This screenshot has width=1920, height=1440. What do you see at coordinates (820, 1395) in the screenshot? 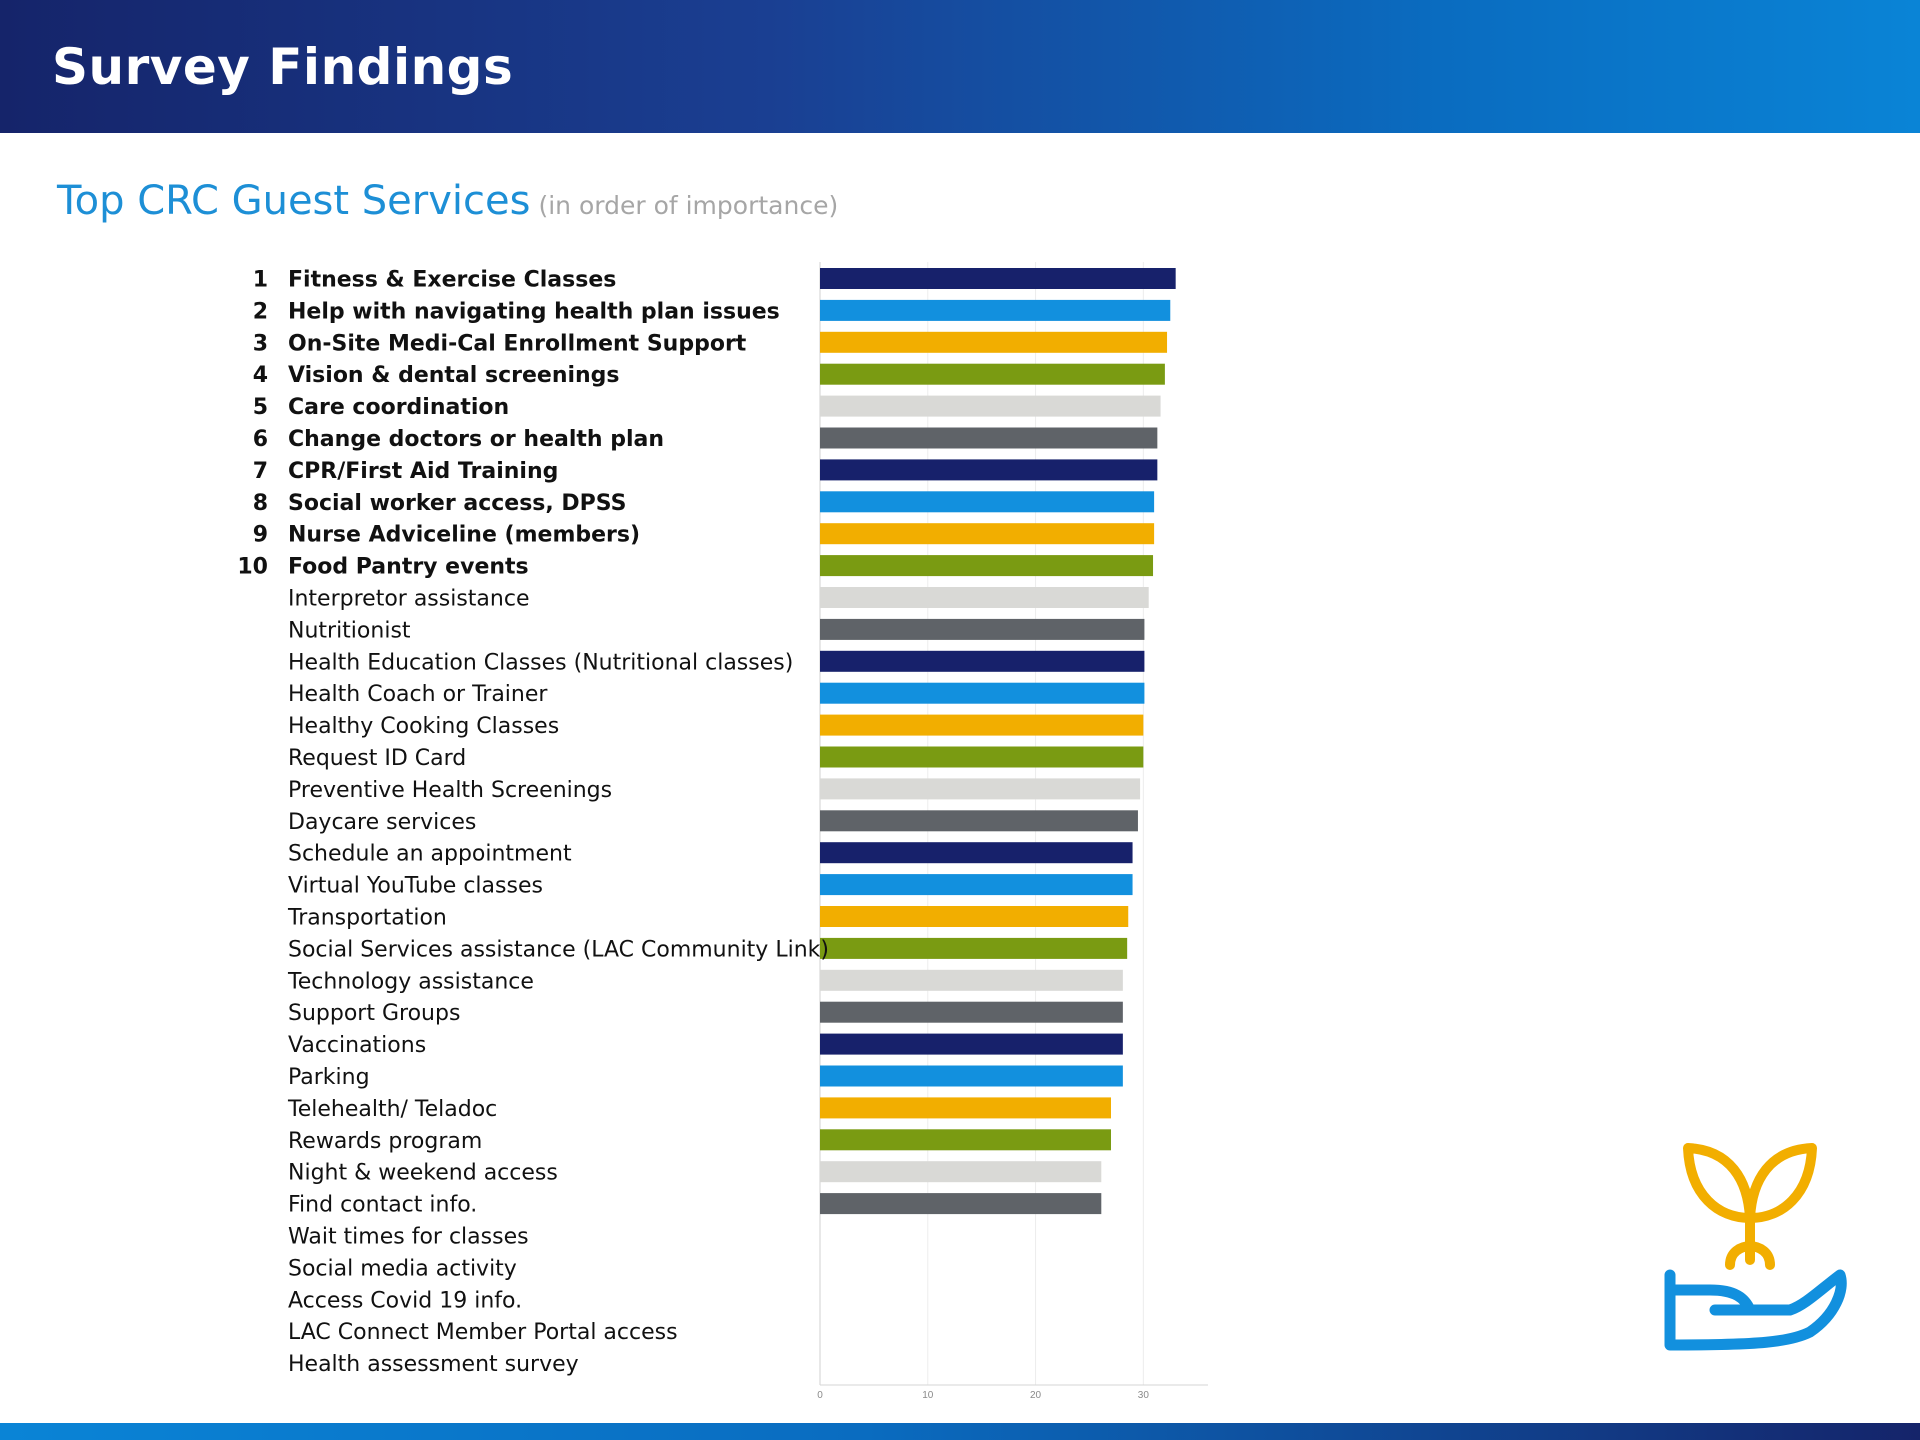
I see `x-tick-label: 0` at bounding box center [820, 1395].